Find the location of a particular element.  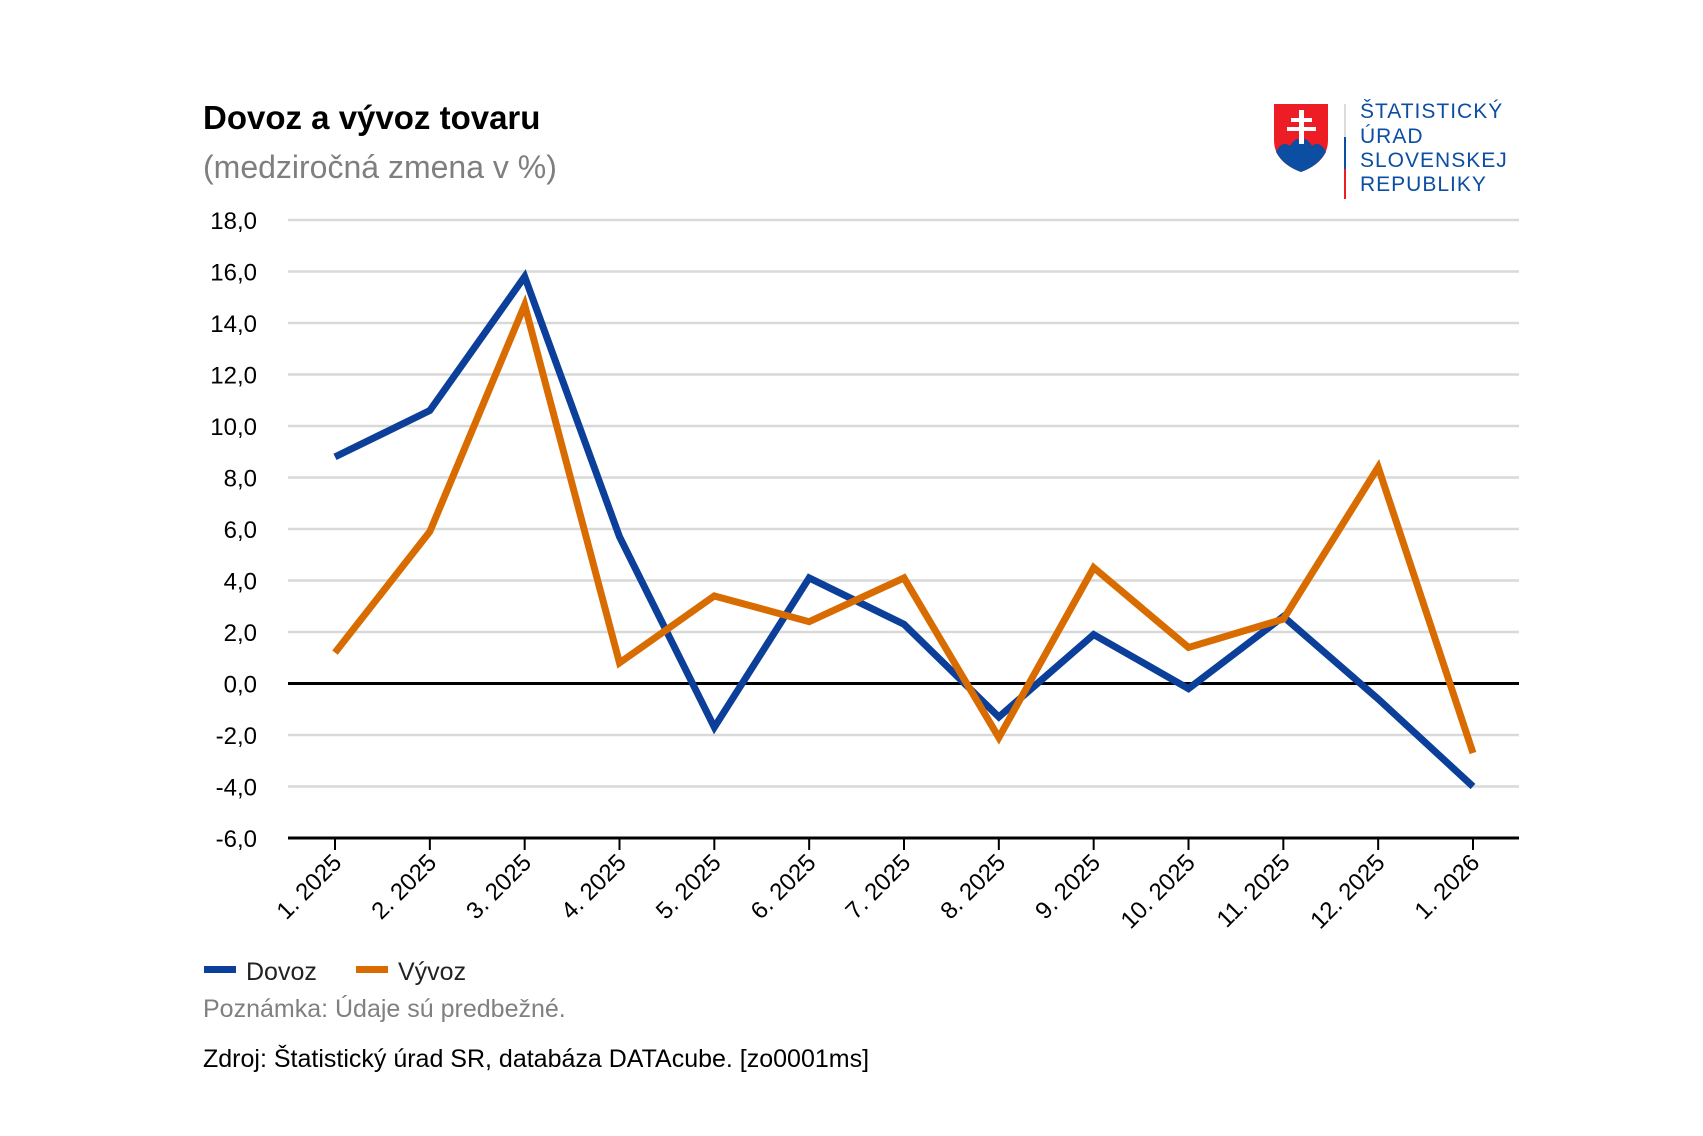

y-tick-label: 12,0 is located at coordinates (233, 376).